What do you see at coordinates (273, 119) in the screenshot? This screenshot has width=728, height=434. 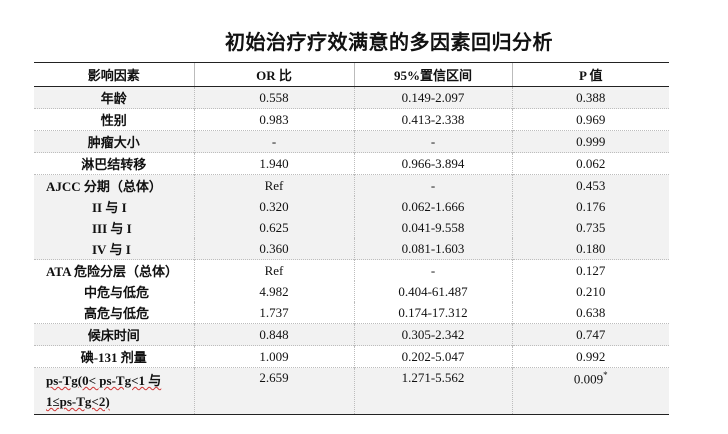 I see `or-cell: 0.983` at bounding box center [273, 119].